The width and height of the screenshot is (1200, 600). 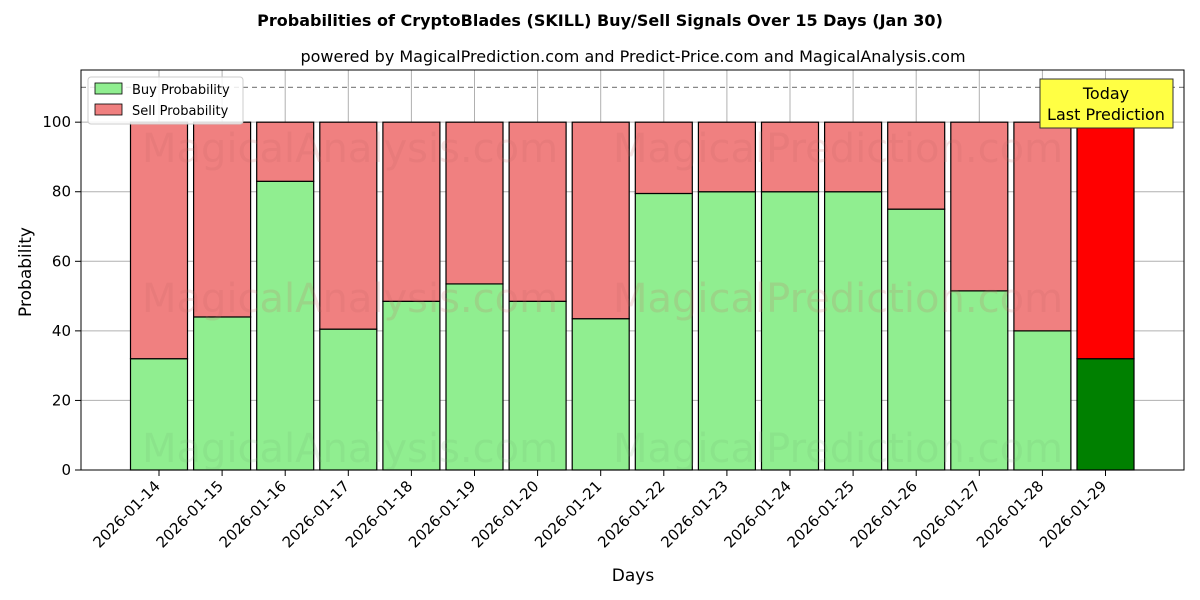 What do you see at coordinates (1105, 93) in the screenshot?
I see `today-annotation-line1: Today` at bounding box center [1105, 93].